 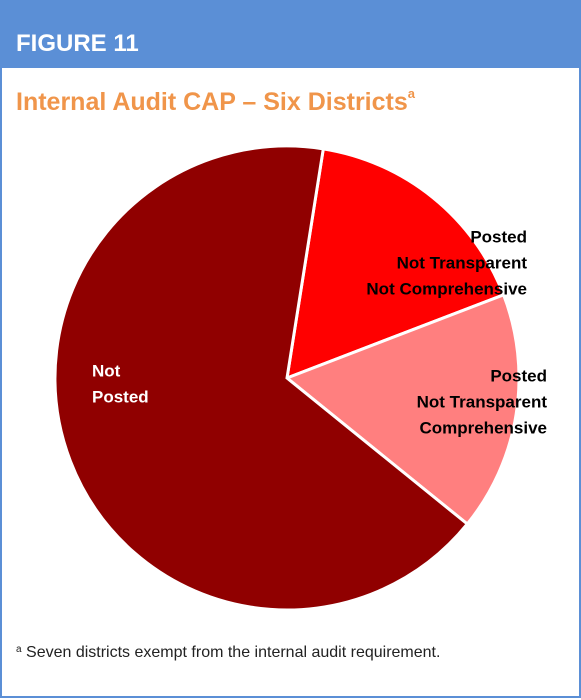 I want to click on title-superscript: a, so click(x=411, y=93).